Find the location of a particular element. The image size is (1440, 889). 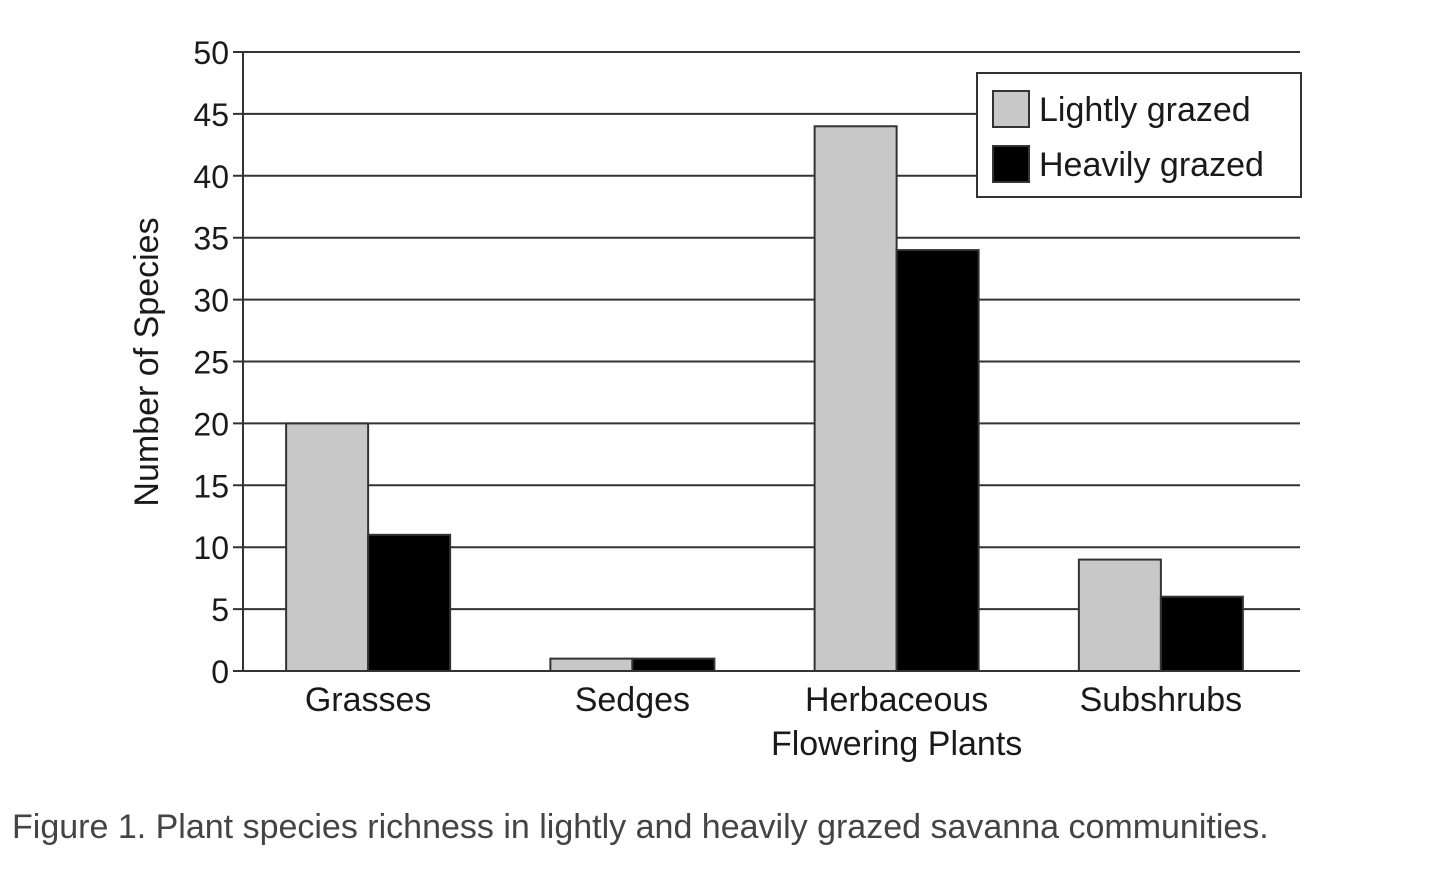

x-category-label: Herbaceous is located at coordinates (896, 700).